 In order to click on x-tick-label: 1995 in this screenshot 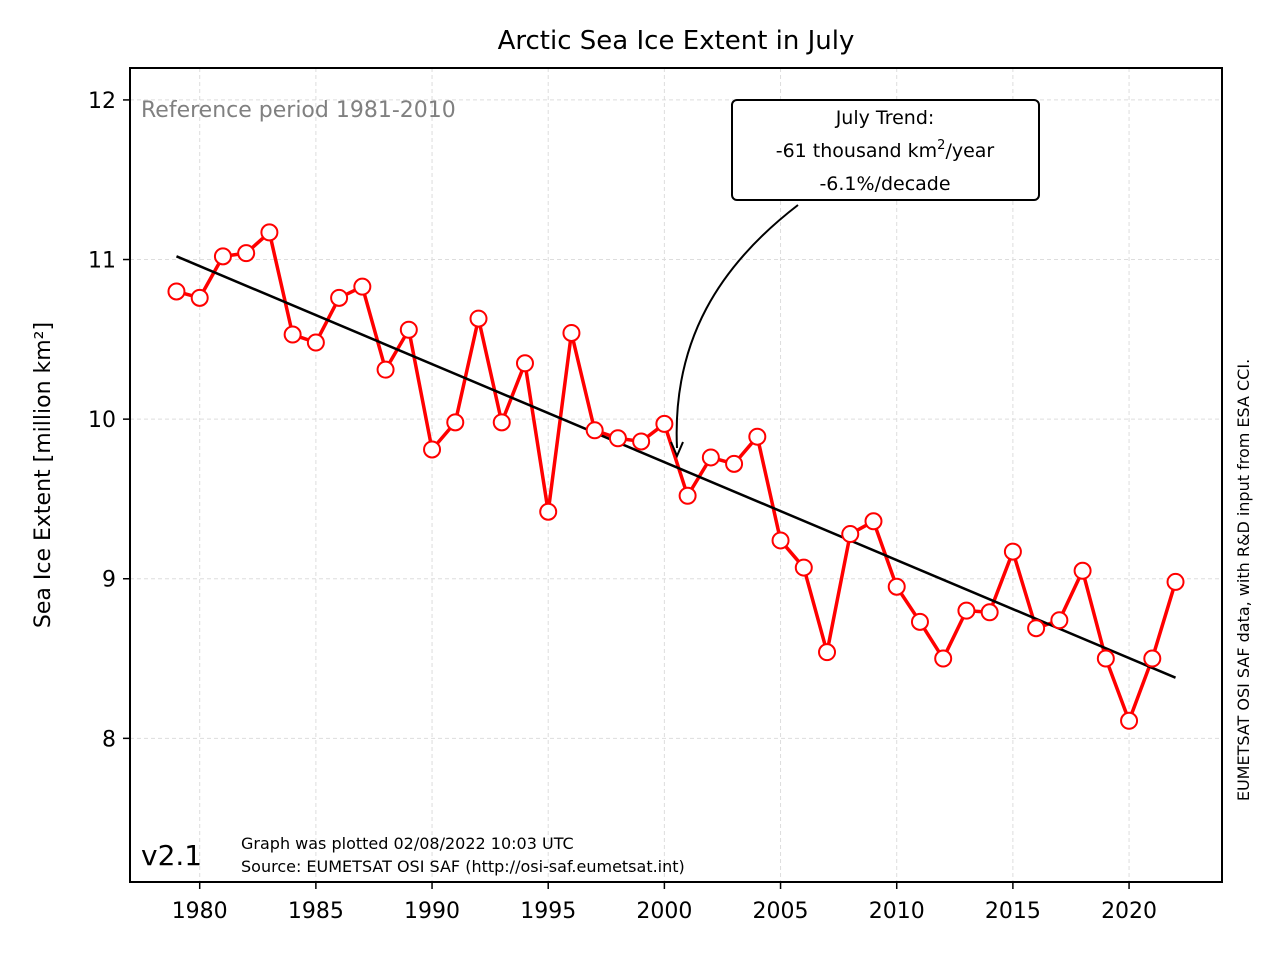, I will do `click(548, 911)`.